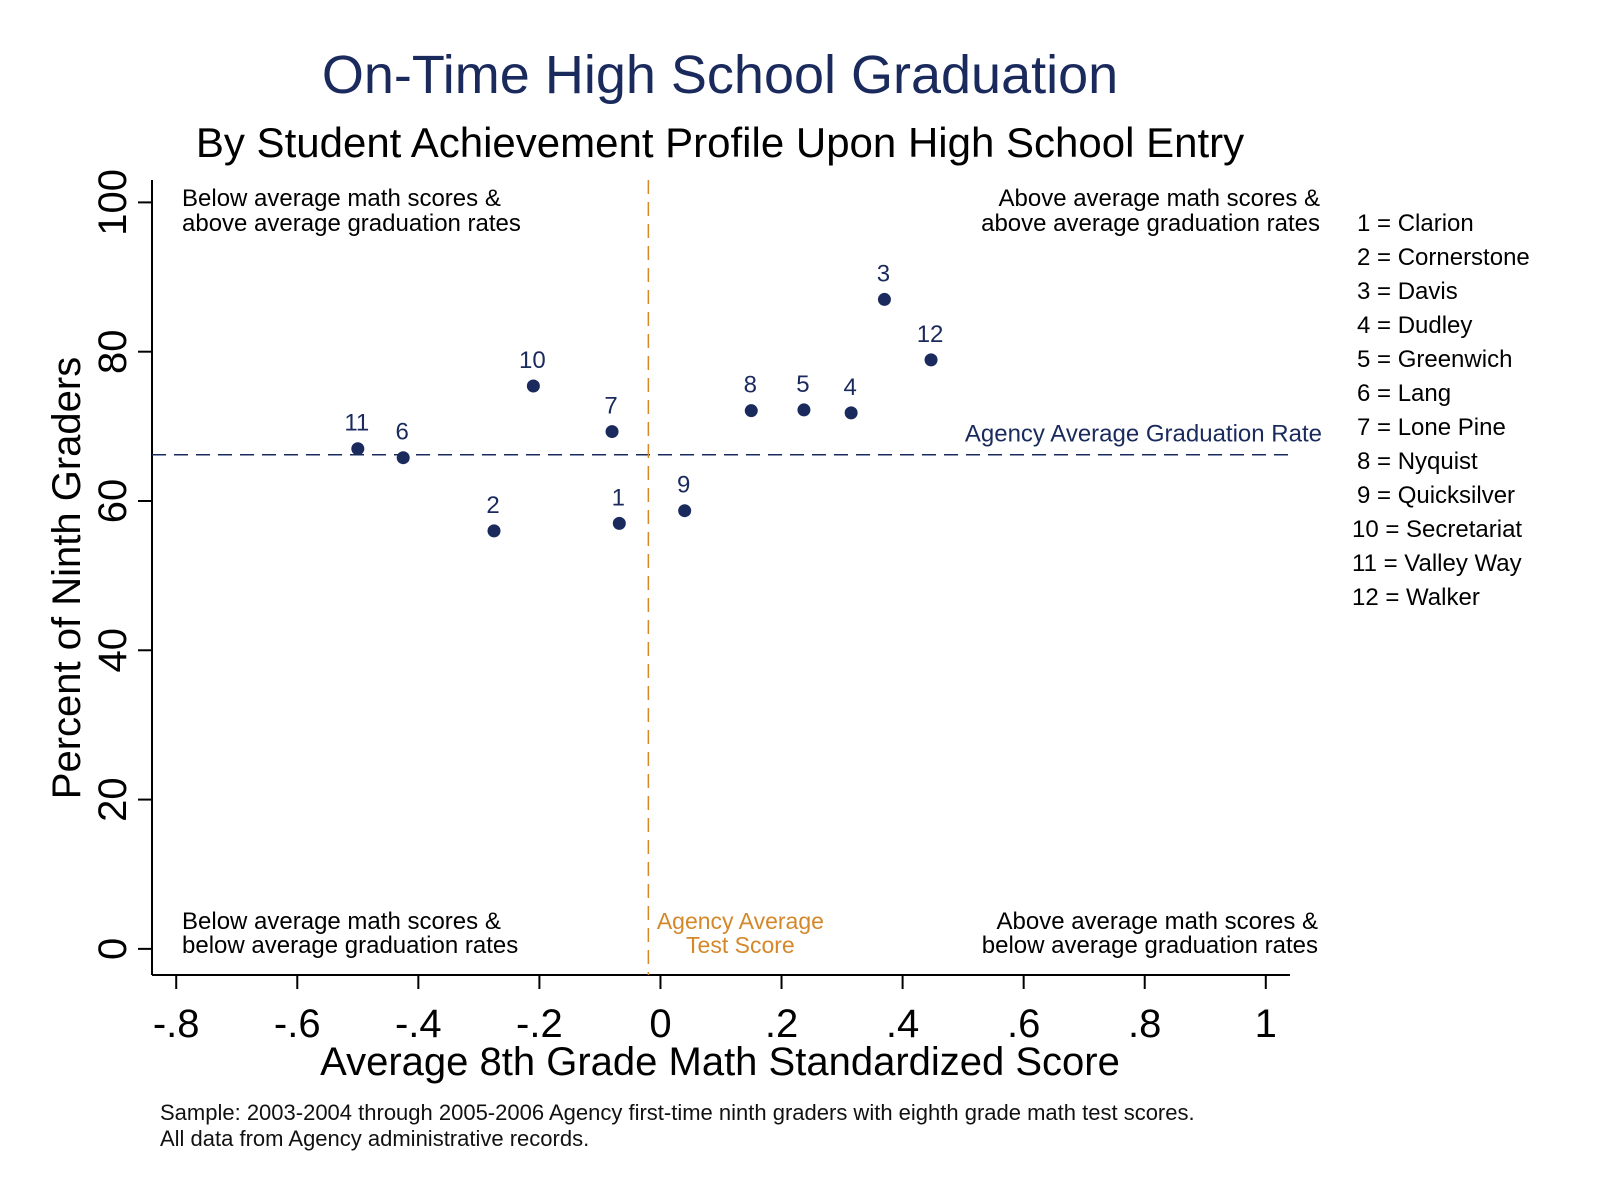 This screenshot has width=1600, height=1200. Describe the element at coordinates (720, 75) in the screenshot. I see `chart-title: On-Time High School Graduation` at that location.